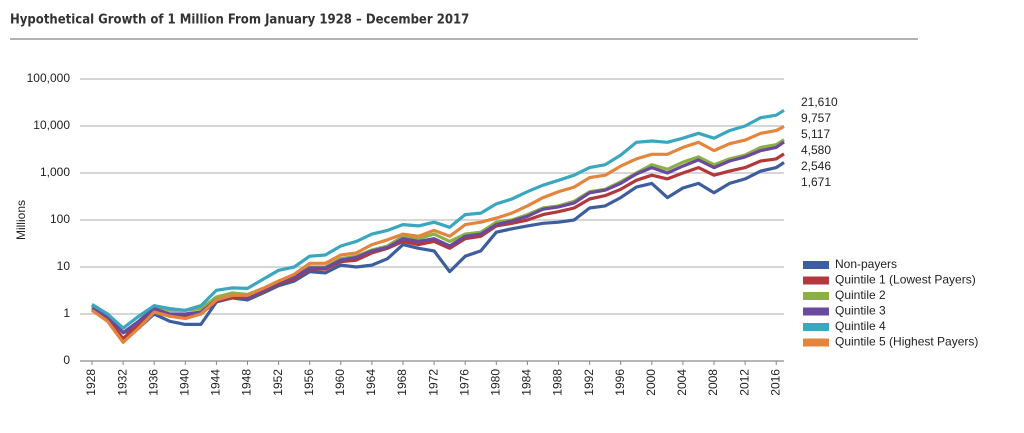  What do you see at coordinates (816, 182) in the screenshot?
I see `end-value-label: 1,671` at bounding box center [816, 182].